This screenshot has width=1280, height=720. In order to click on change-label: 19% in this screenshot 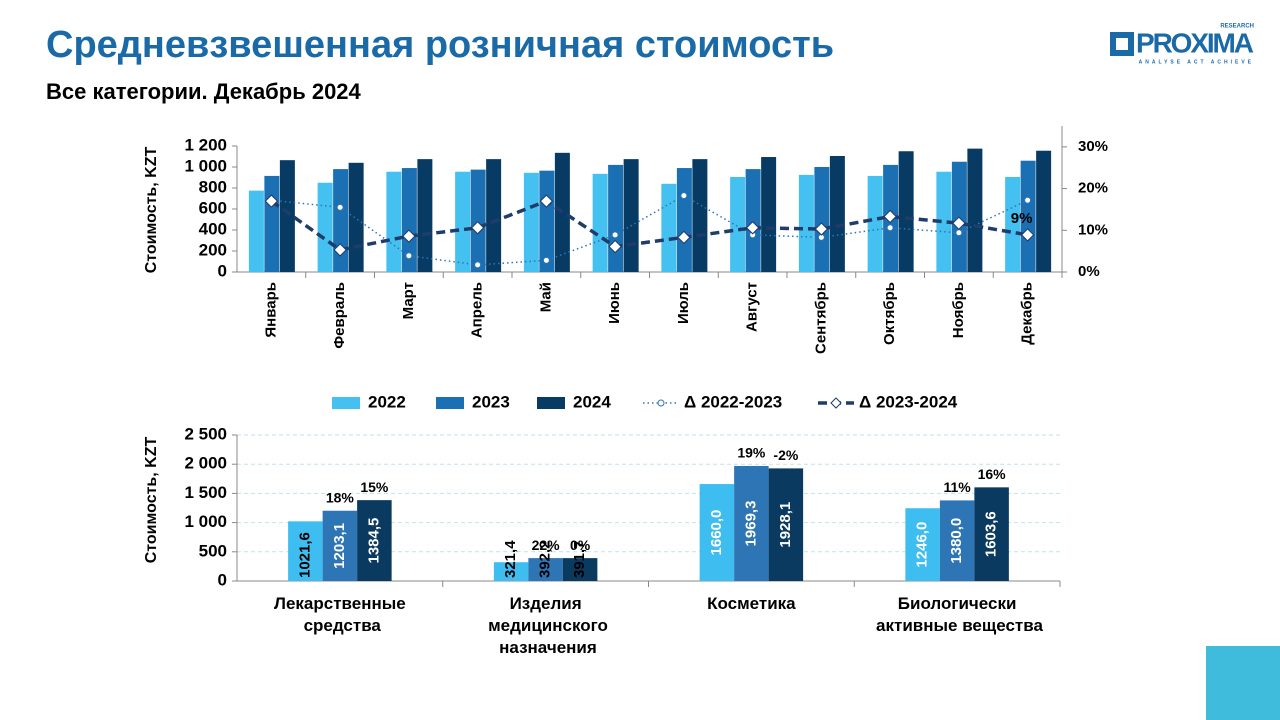, I will do `click(751, 453)`.